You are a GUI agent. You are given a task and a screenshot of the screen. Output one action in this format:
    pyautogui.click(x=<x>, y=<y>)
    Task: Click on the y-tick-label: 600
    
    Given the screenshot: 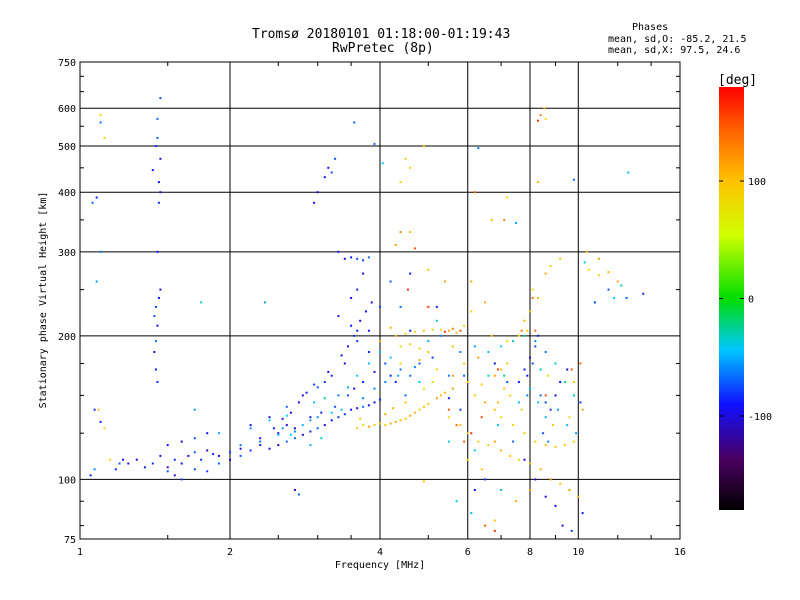 What is the action you would take?
    pyautogui.click(x=67, y=109)
    